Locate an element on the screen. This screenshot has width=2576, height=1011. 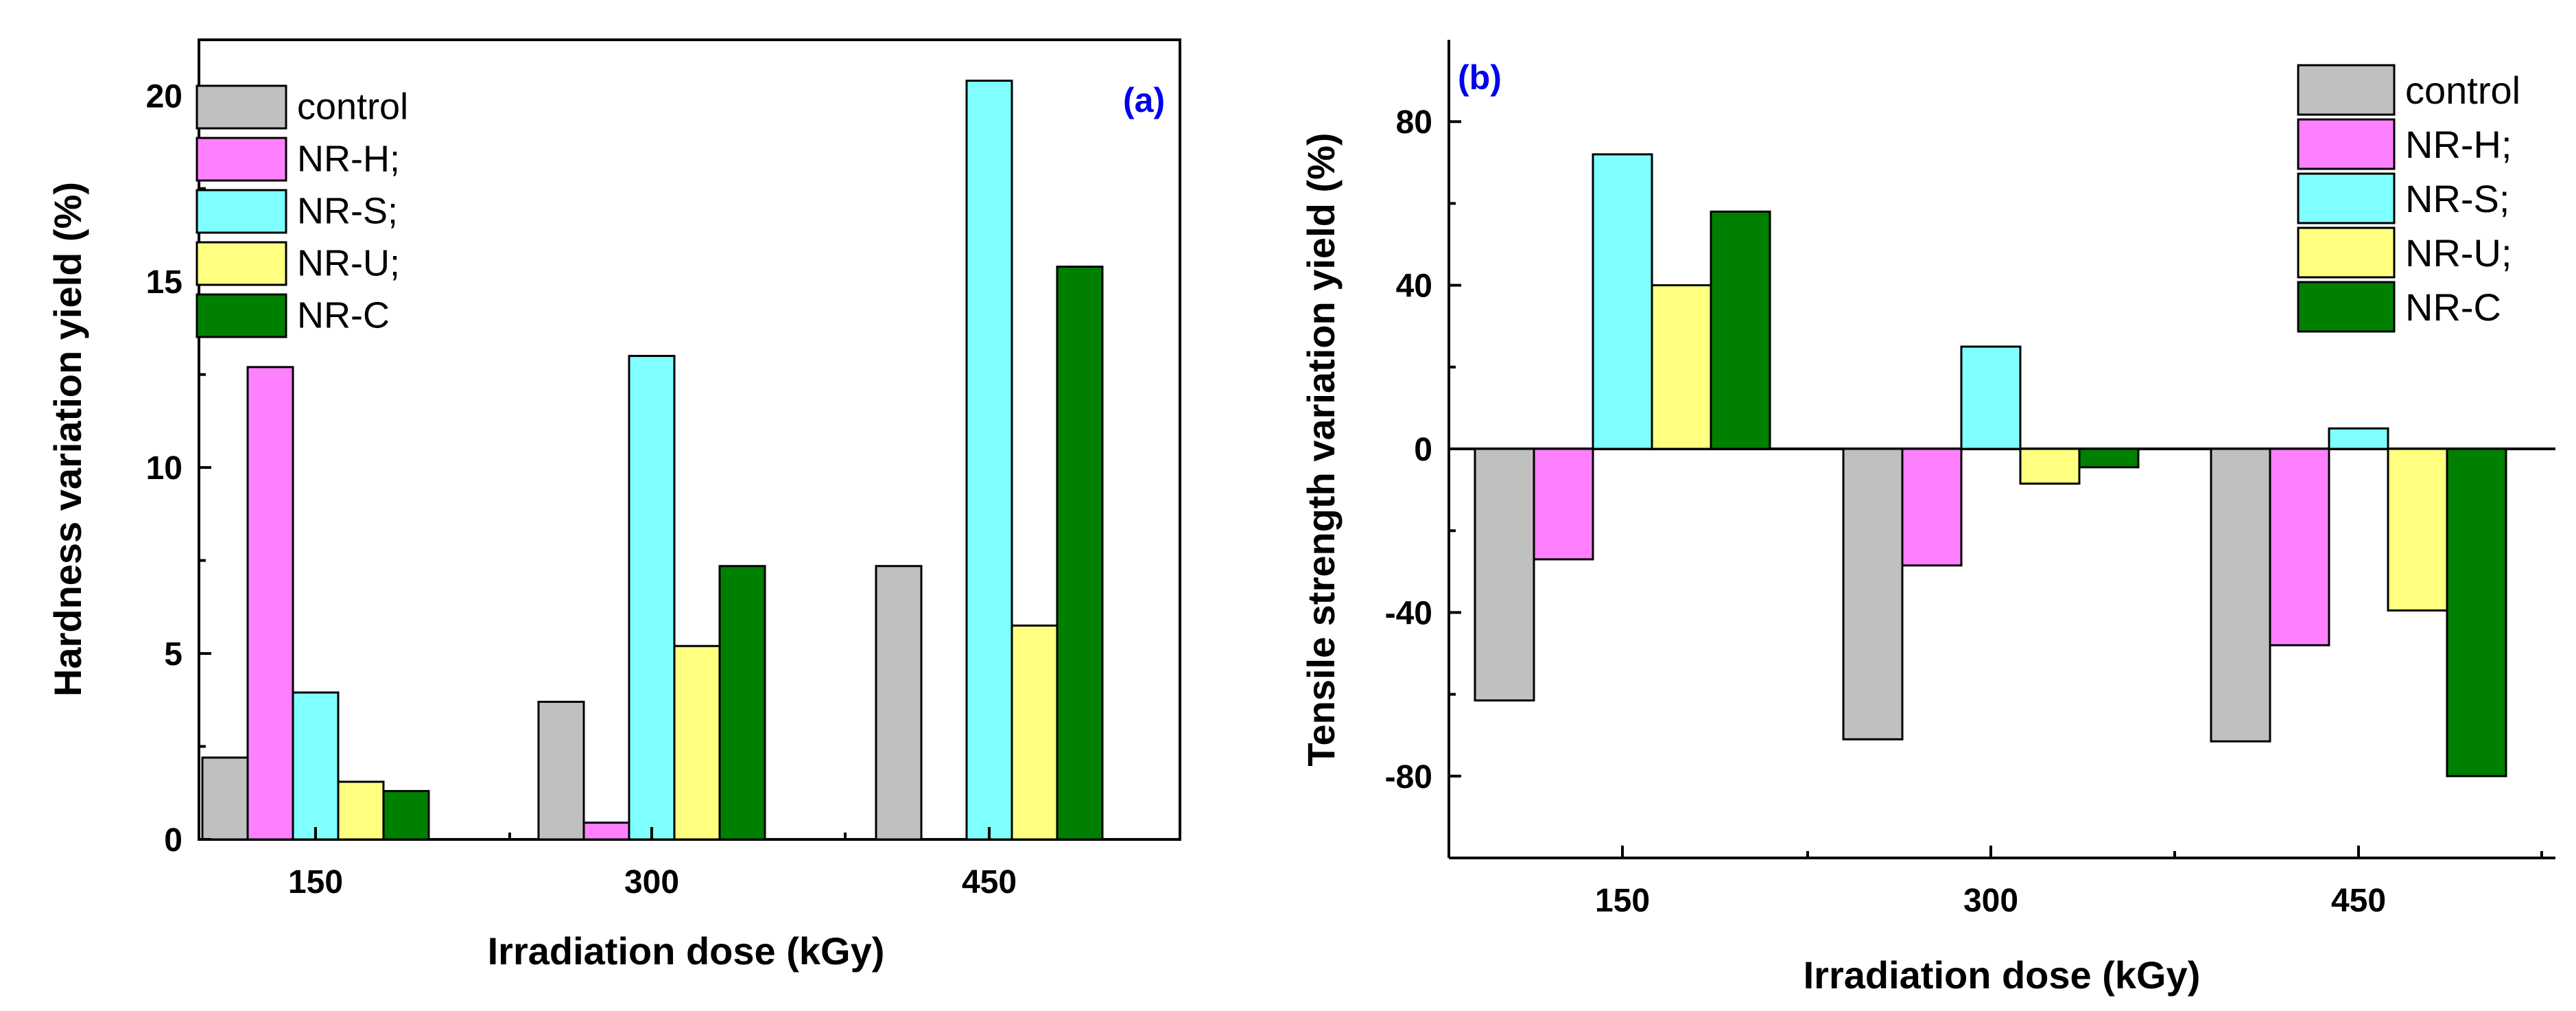
panel-a-legend-swatch-nr-s is located at coordinates (241, 212).